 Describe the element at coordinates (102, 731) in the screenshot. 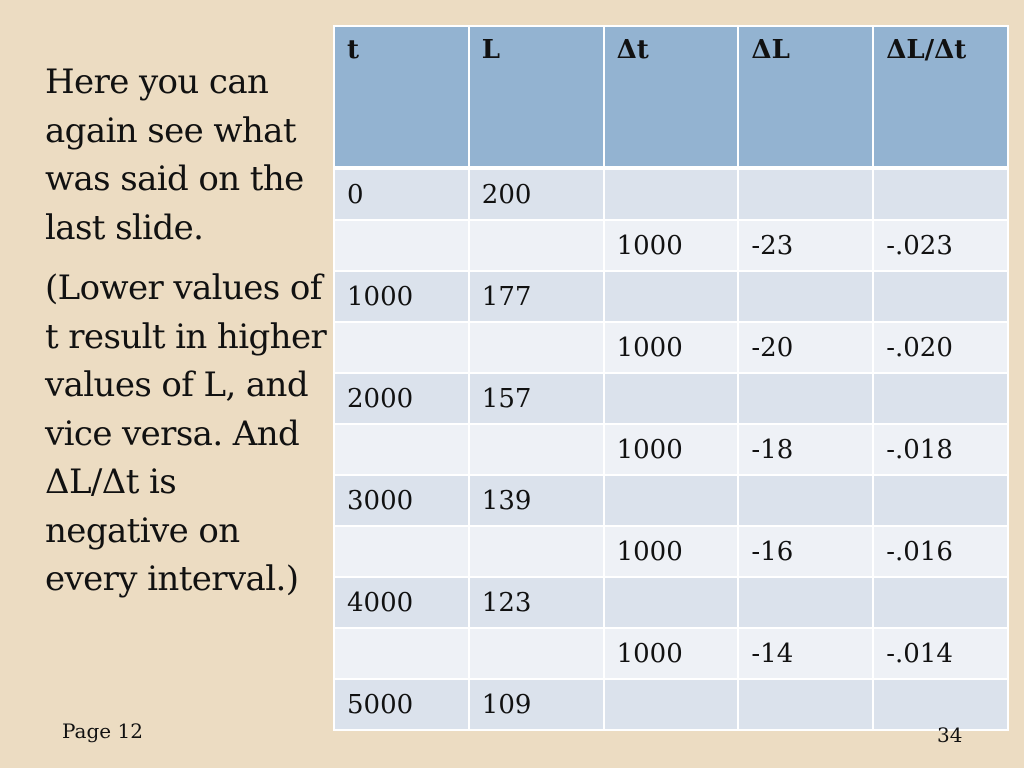

I see `page-label: Page 12` at that location.